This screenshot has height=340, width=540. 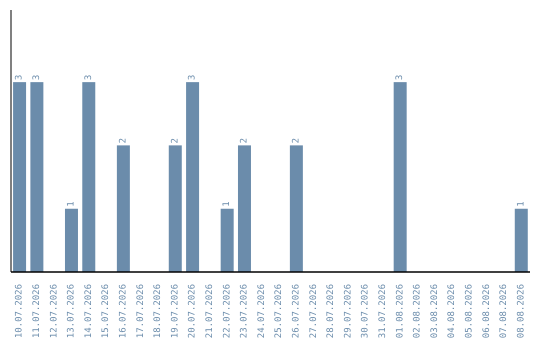 I want to click on x-tick-label: 07.08.2026, so click(x=504, y=311).